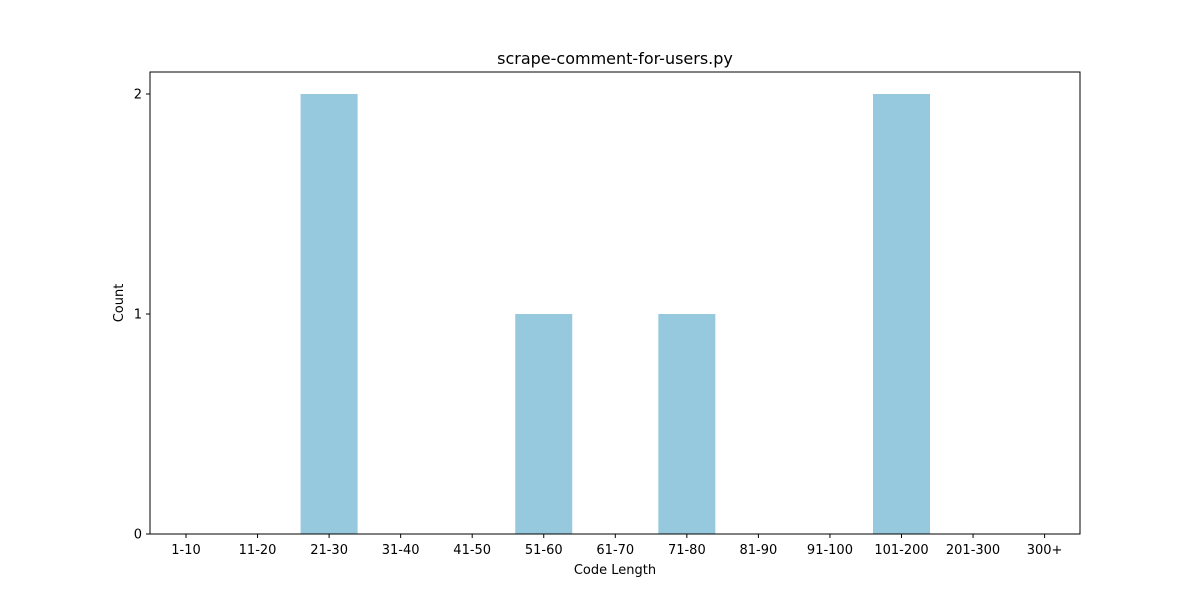 The image size is (1200, 600). I want to click on y-tick-label: 0, so click(138, 535).